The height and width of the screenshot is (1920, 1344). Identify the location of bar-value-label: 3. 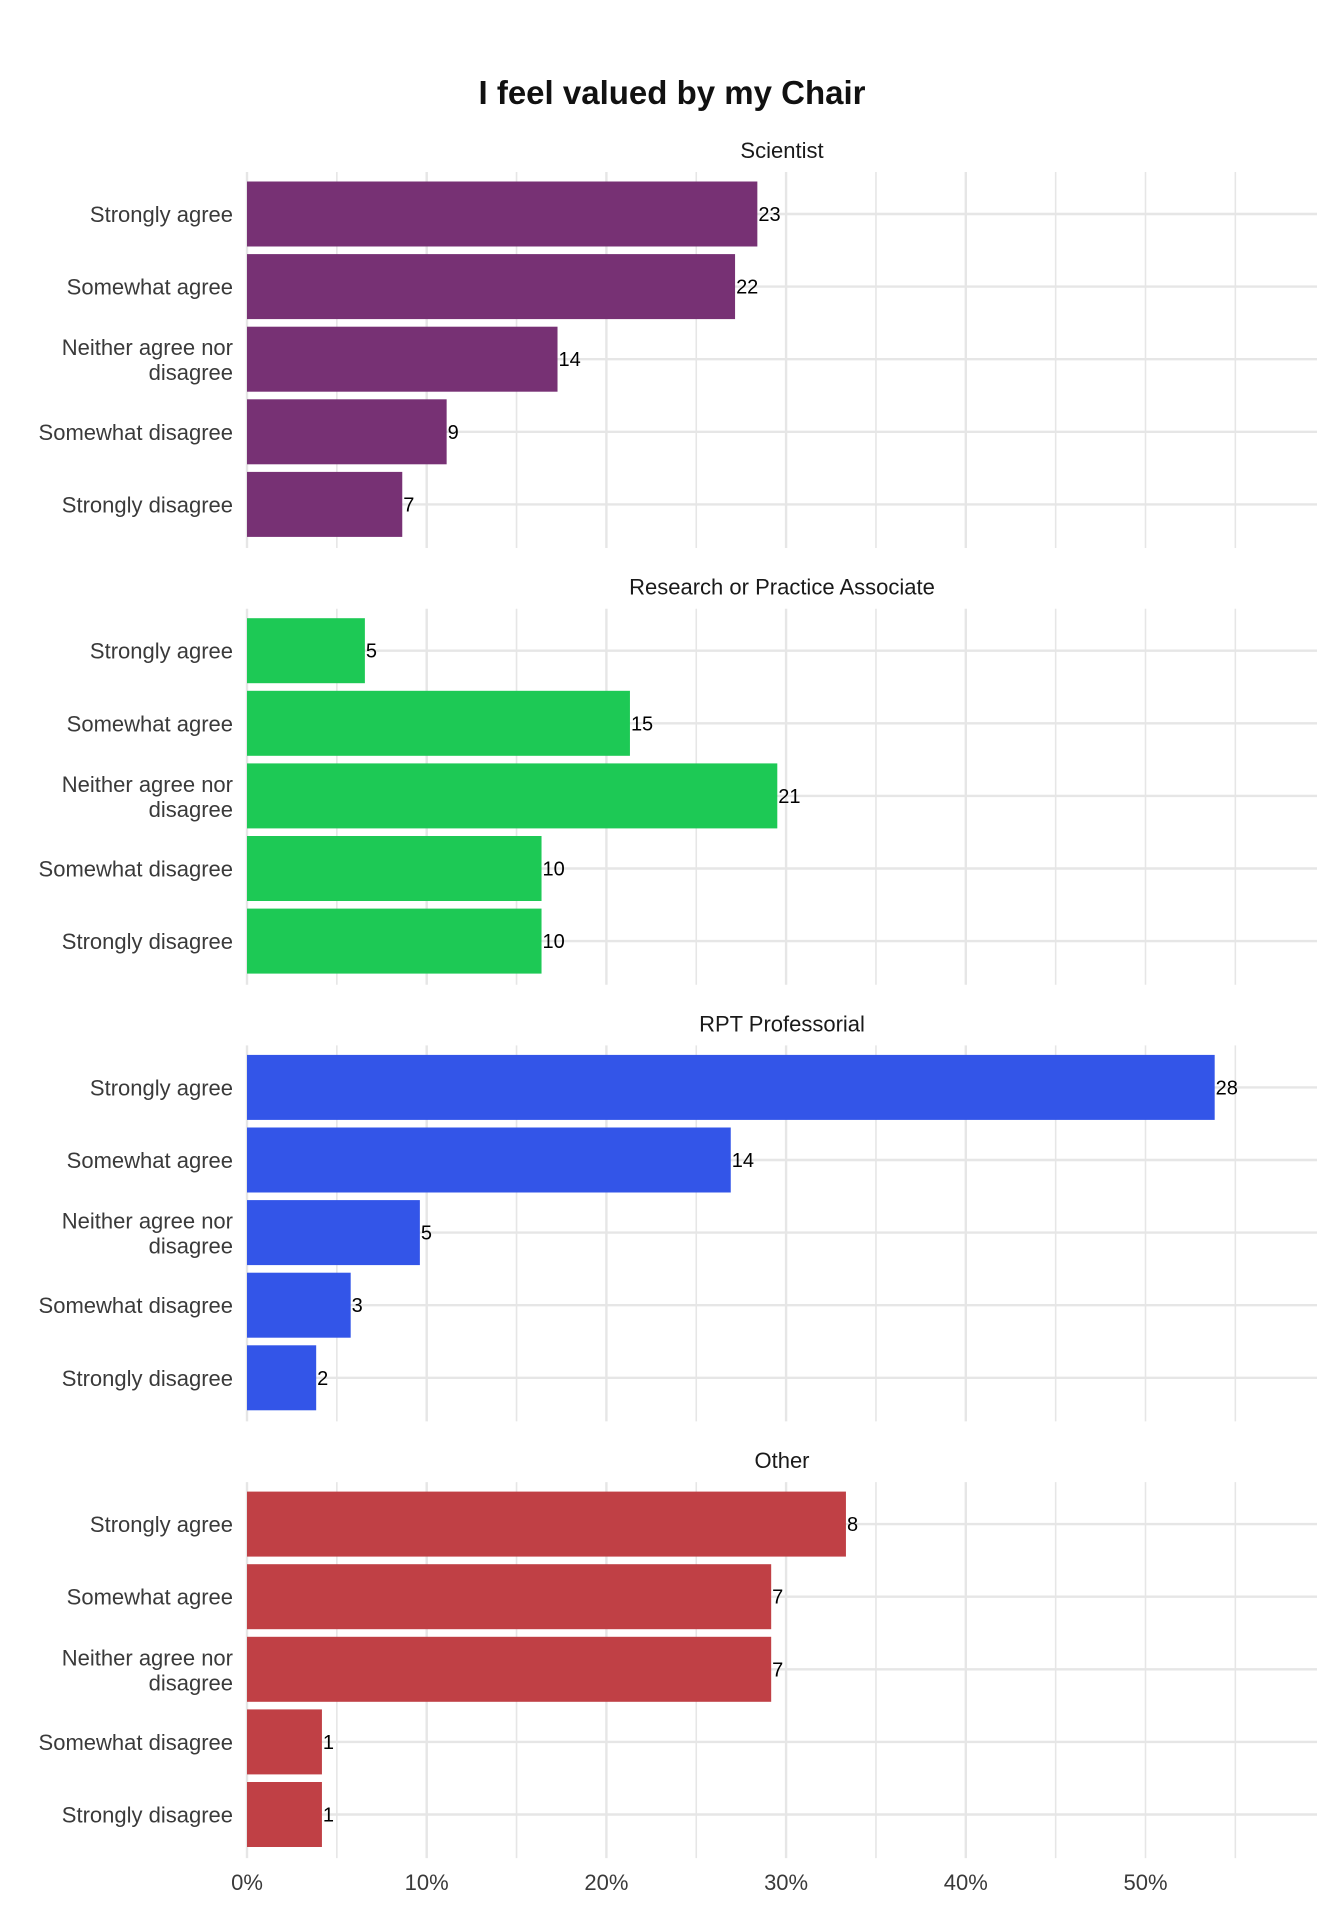
(357, 1306).